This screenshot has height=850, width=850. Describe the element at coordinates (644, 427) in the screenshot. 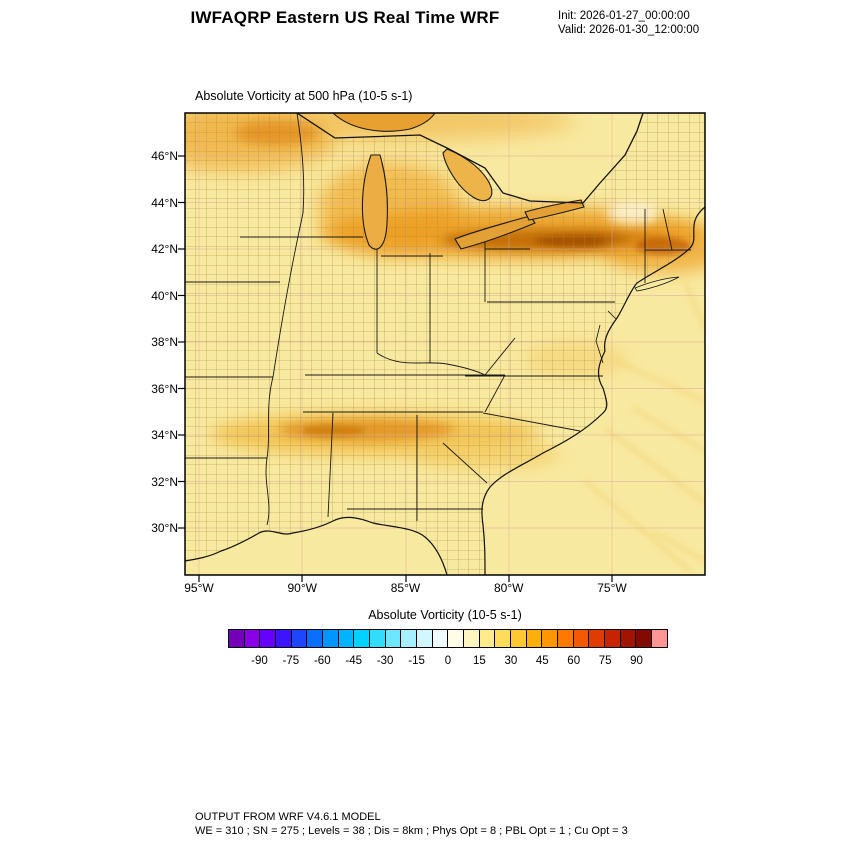

I see `ocean-vorticity-streaks` at that location.